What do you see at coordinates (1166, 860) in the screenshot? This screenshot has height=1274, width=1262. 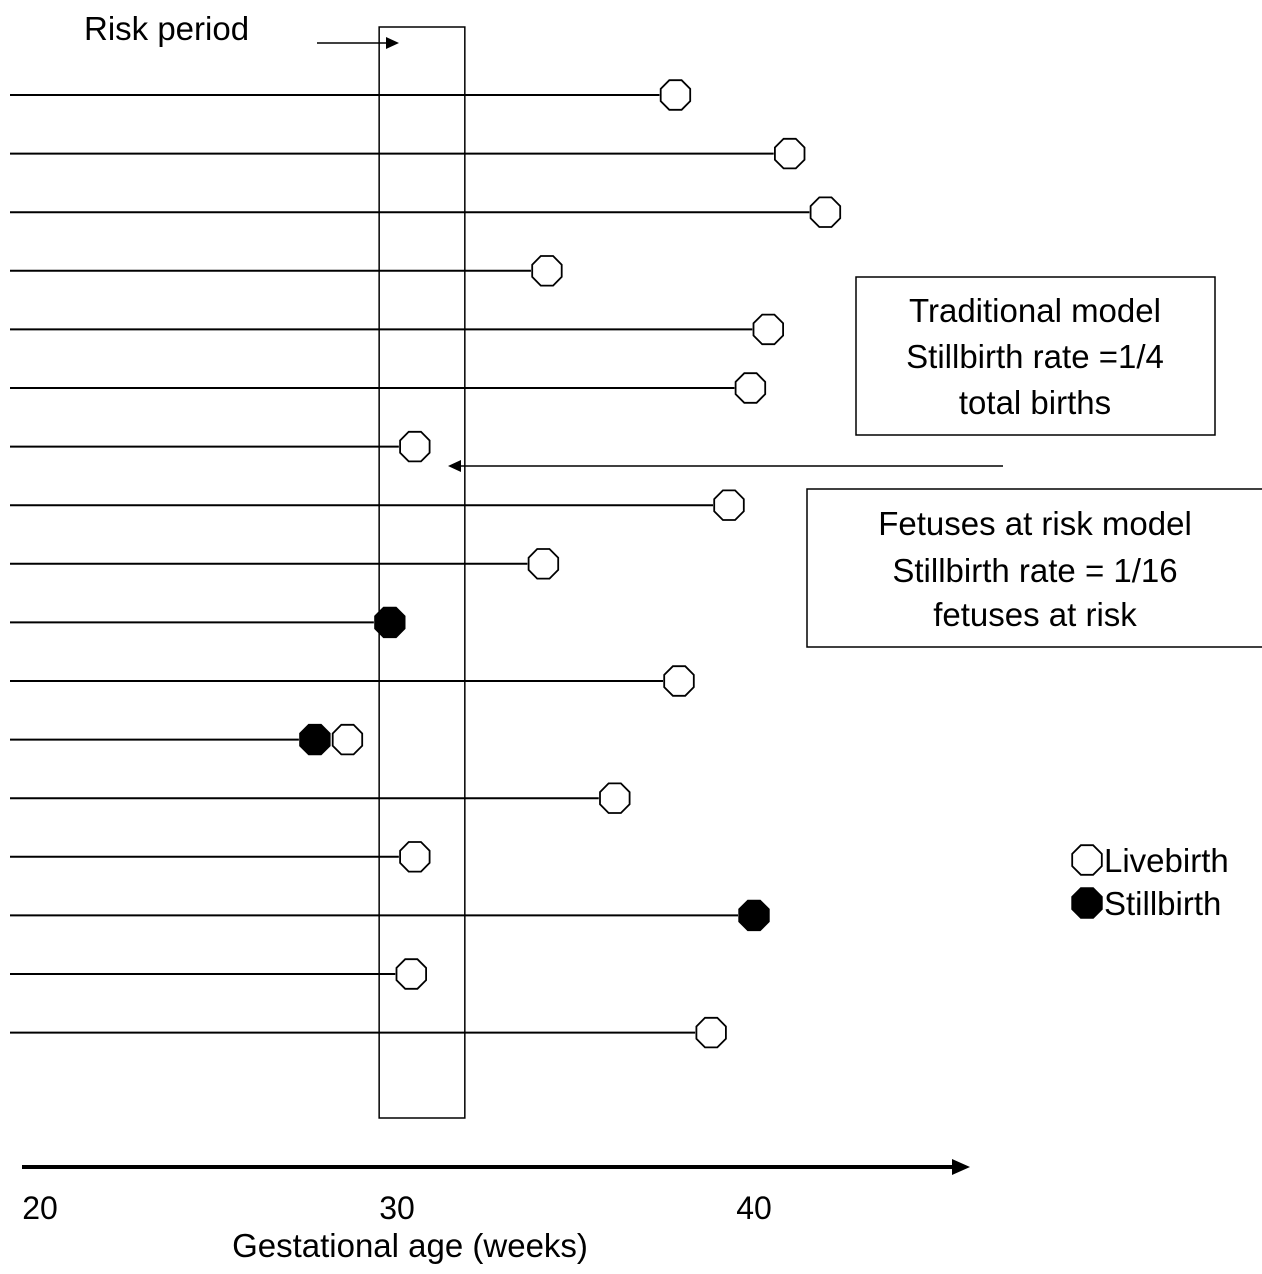 I see `legend-livebirth-label: Livebirth` at bounding box center [1166, 860].